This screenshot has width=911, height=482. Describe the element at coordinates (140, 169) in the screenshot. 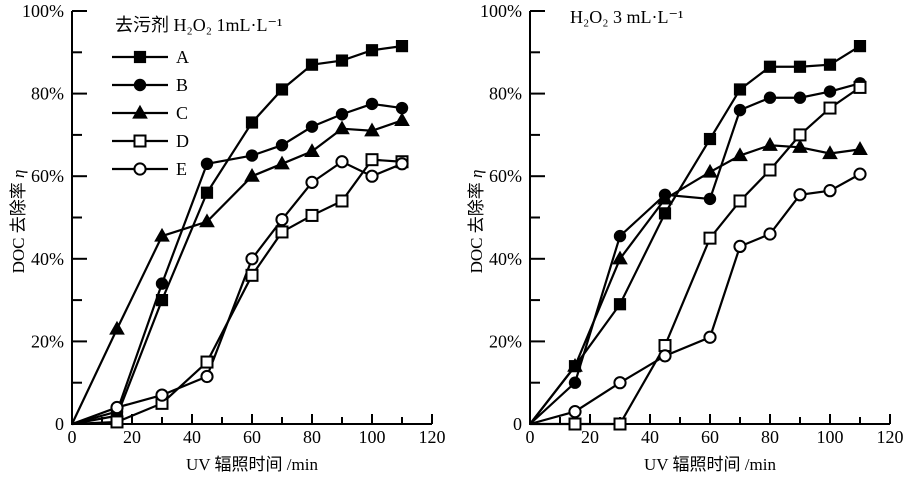

I see `legend-marker-E` at that location.